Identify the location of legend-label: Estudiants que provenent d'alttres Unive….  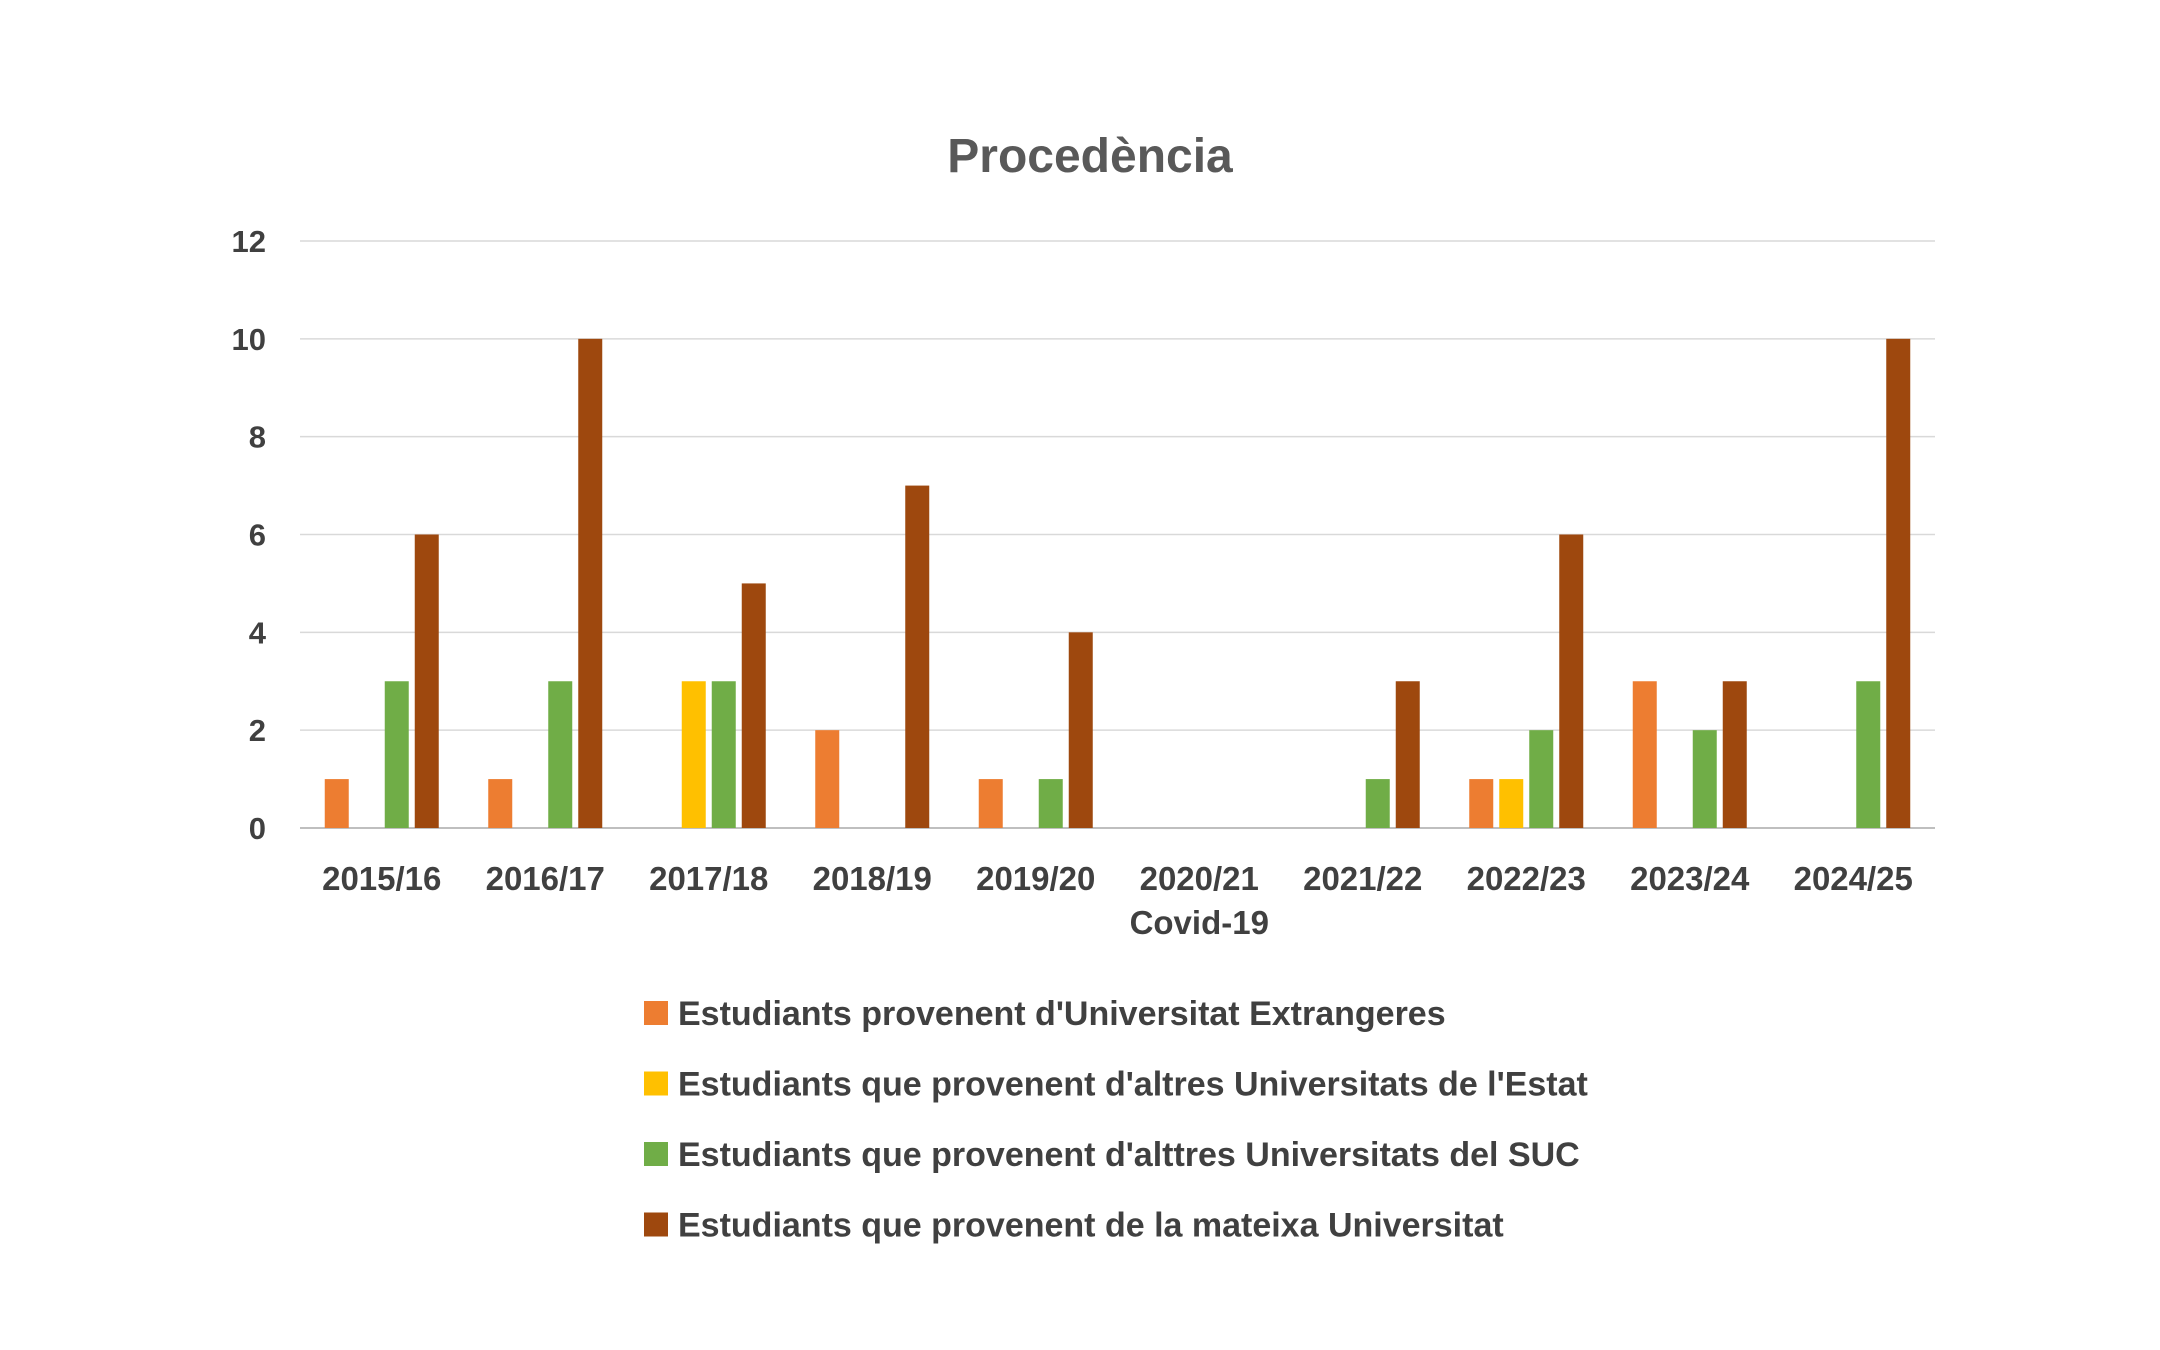
(1129, 1155).